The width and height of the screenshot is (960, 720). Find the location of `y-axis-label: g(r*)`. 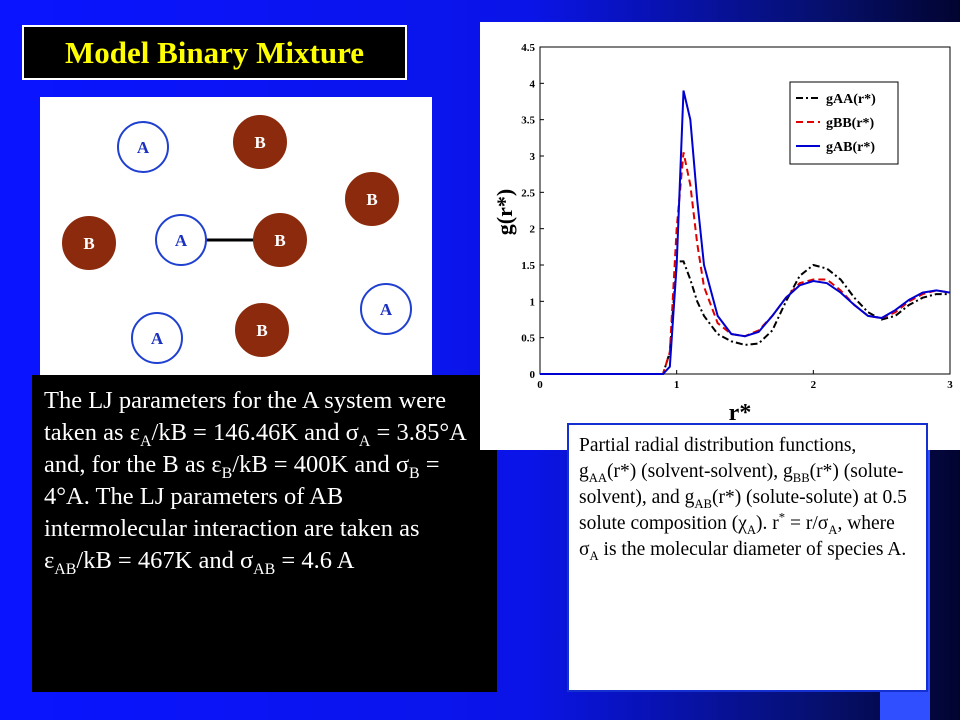

y-axis-label: g(r*) is located at coordinates (504, 212).